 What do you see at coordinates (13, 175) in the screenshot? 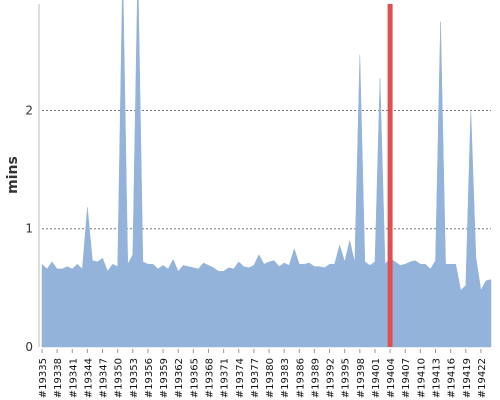
I see `y-axis-label: mins` at bounding box center [13, 175].